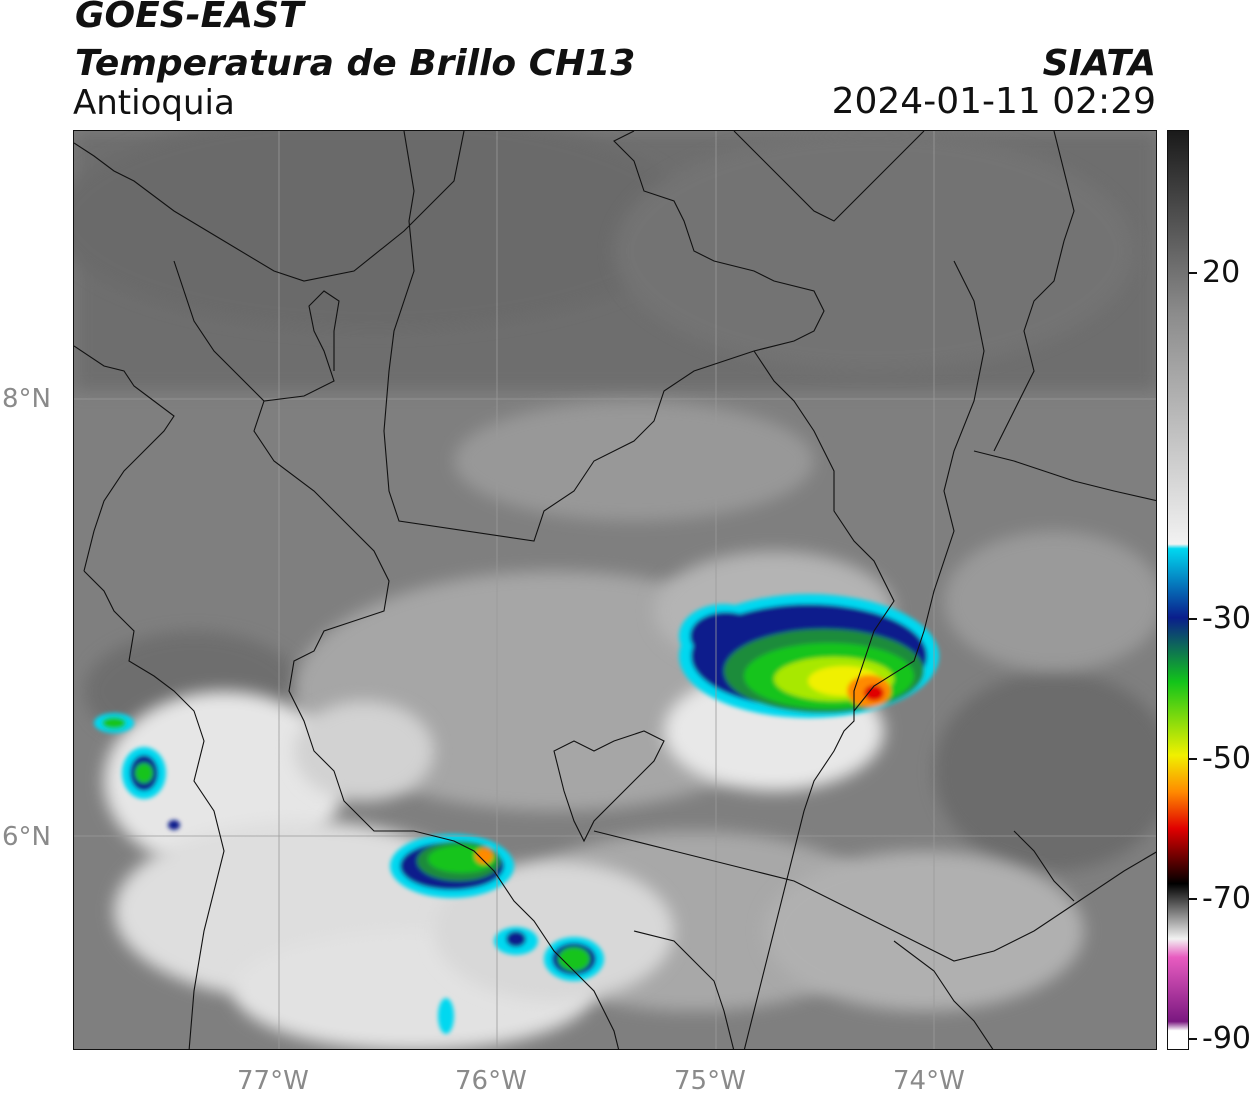  I want to click on colorbar-label-neg70: -70, so click(1226, 898).